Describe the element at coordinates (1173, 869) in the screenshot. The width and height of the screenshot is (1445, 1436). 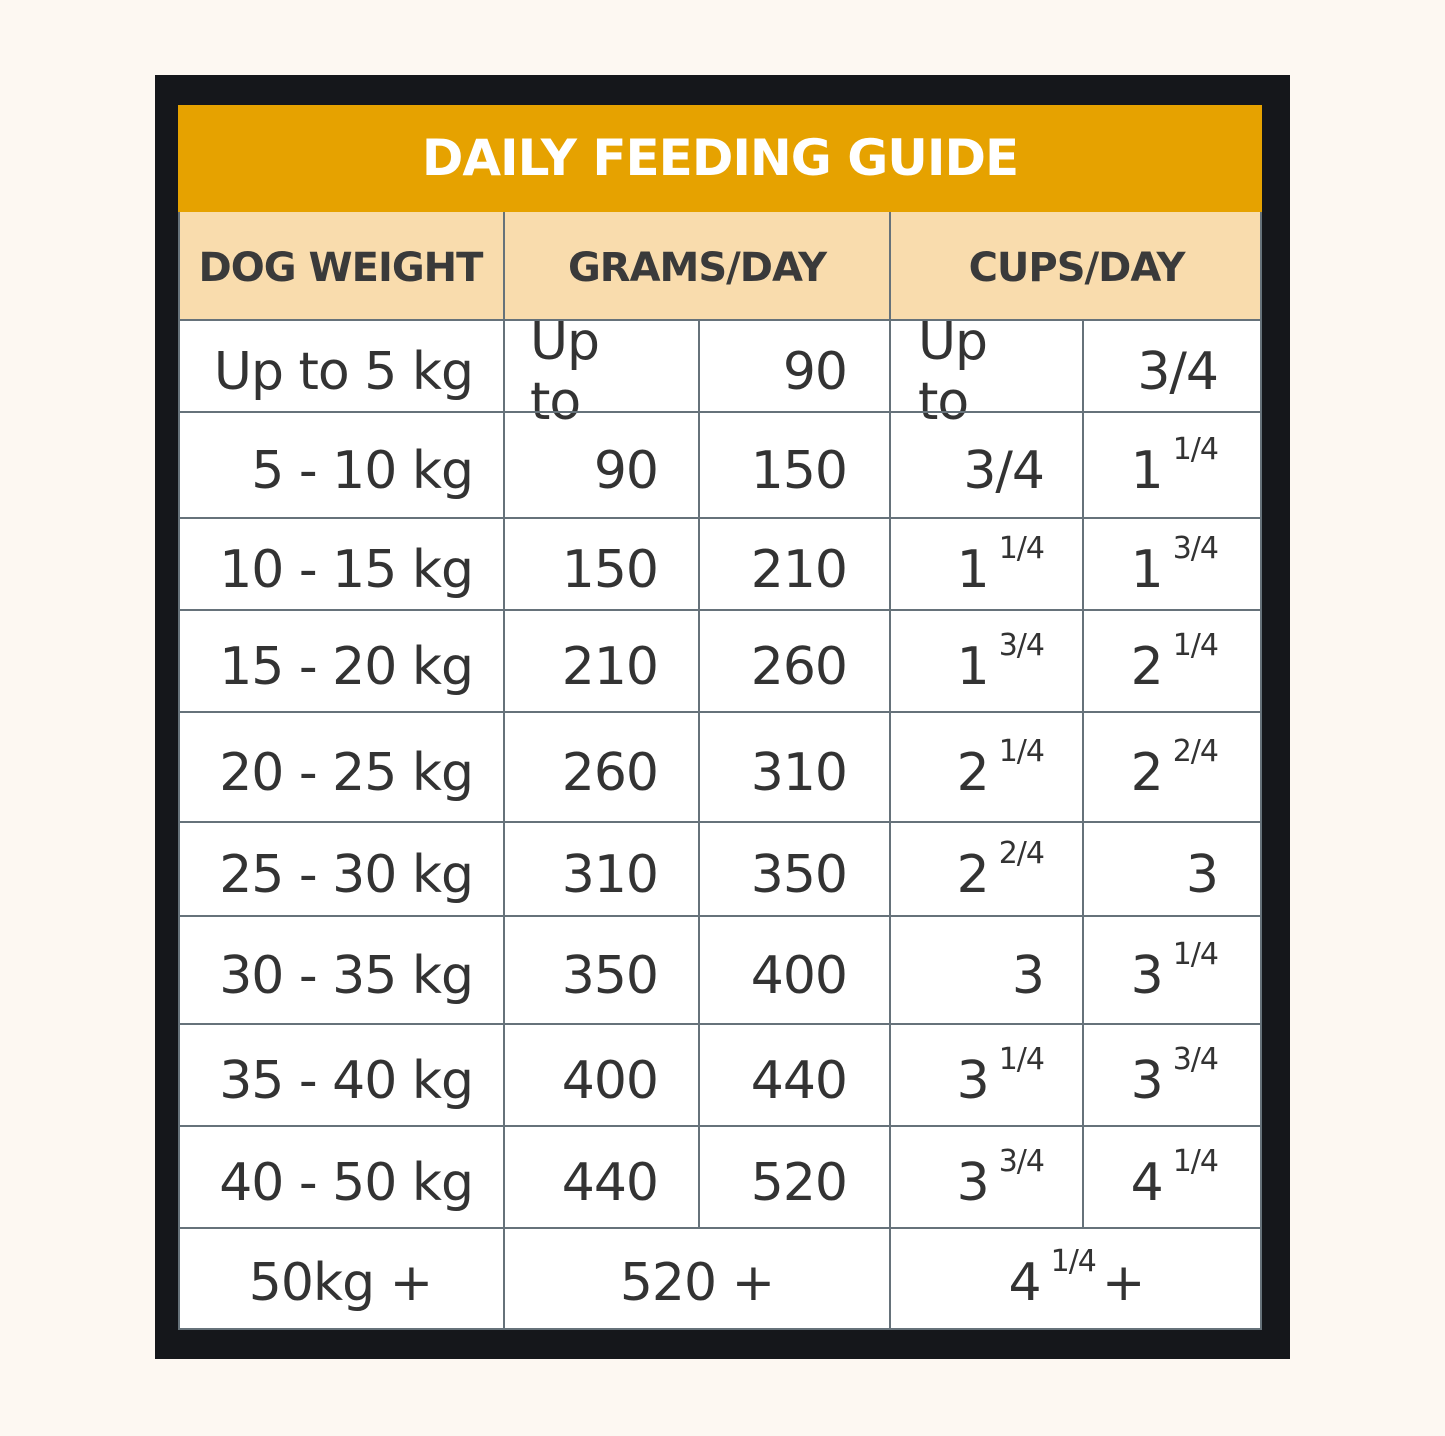
I see `cups-to-cell: 3` at that location.